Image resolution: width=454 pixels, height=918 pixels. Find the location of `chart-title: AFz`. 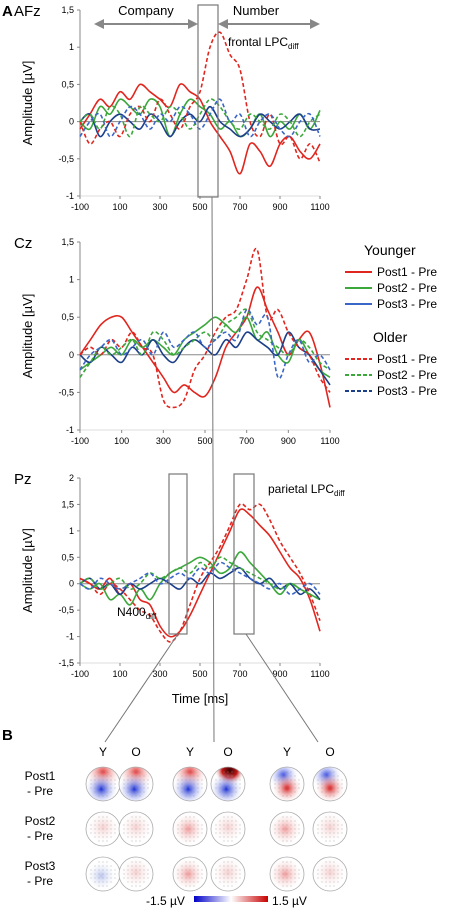

chart-title: AFz is located at coordinates (27, 11).